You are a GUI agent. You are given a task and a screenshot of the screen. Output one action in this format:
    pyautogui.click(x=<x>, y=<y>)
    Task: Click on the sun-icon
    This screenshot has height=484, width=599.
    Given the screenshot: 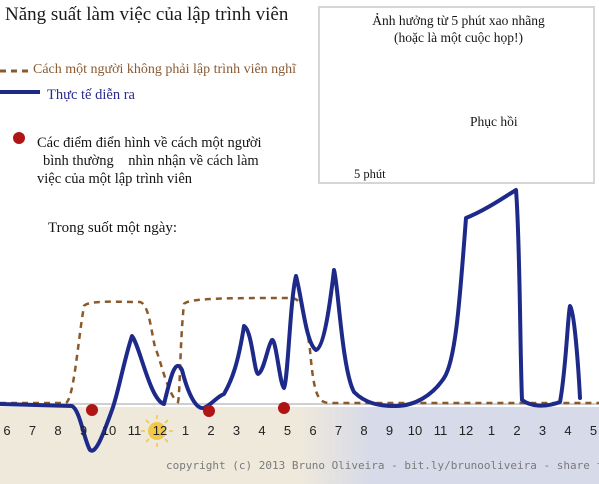 What is the action you would take?
    pyautogui.click(x=157, y=431)
    